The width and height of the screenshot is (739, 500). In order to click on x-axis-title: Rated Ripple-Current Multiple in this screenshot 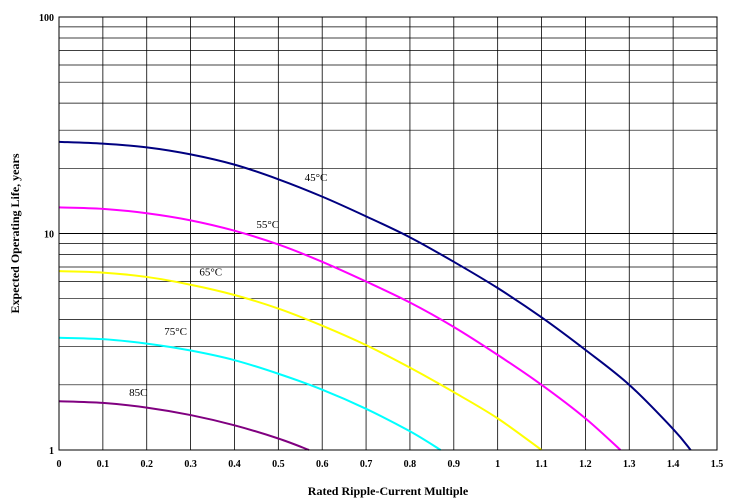, I will do `click(388, 491)`.